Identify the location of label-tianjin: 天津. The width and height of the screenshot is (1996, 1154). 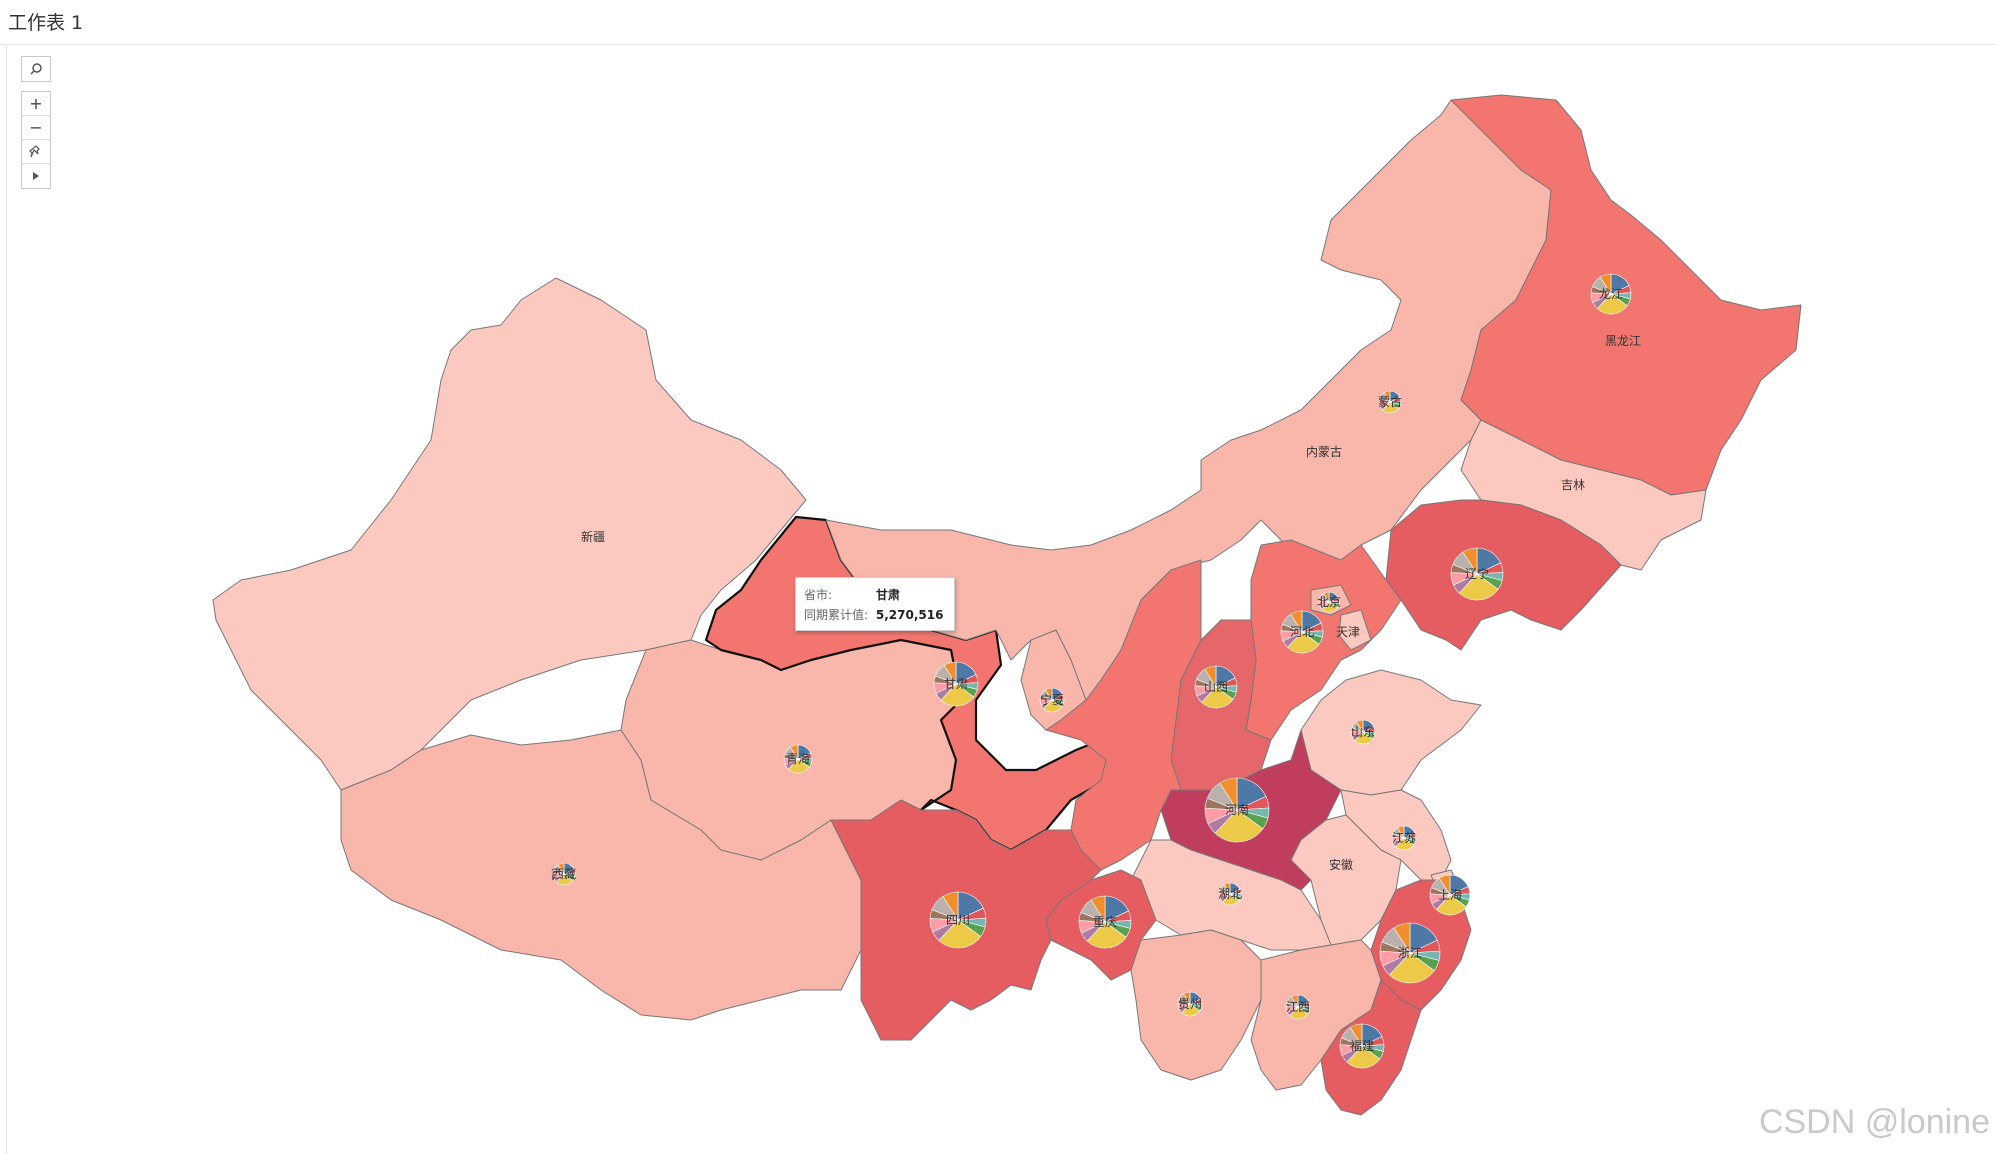
(1348, 632).